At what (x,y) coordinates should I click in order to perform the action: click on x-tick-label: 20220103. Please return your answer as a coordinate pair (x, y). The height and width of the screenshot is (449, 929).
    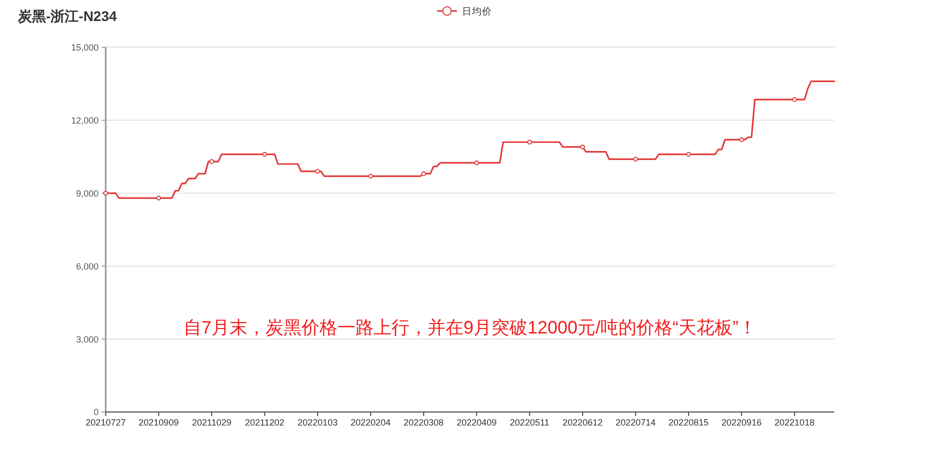
    Looking at the image, I should click on (318, 423).